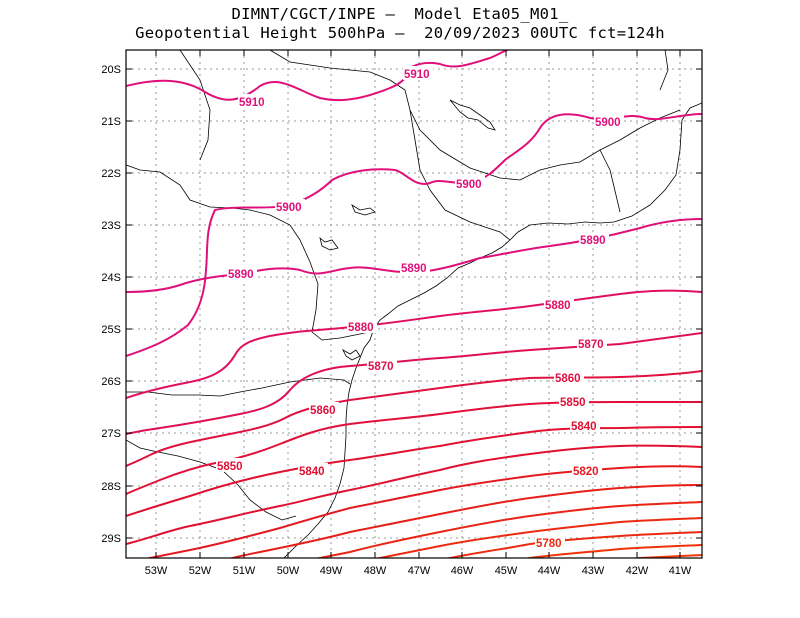  I want to click on lon-label: 42W, so click(637, 571).